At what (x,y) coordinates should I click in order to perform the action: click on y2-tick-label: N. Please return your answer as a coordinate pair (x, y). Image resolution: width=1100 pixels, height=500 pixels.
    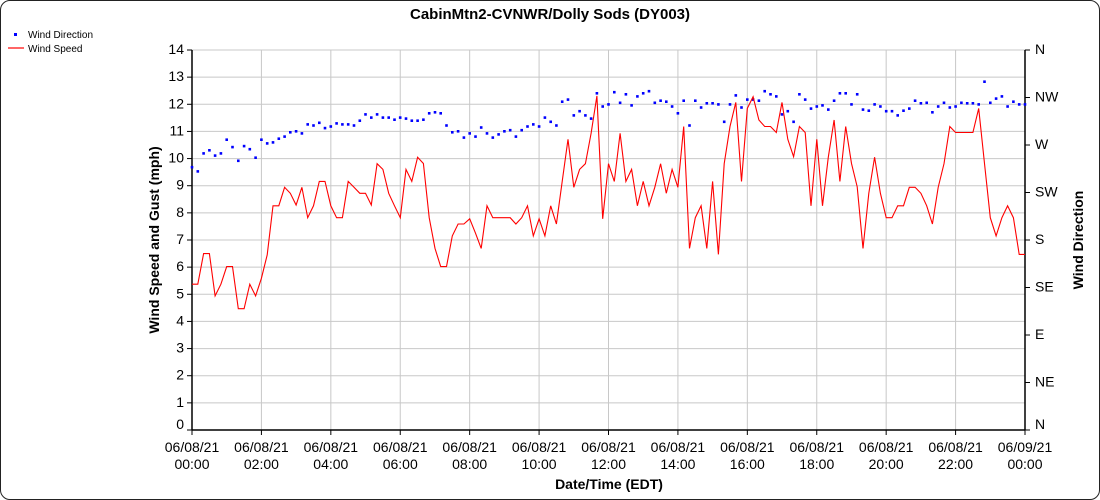
    Looking at the image, I should click on (1040, 49).